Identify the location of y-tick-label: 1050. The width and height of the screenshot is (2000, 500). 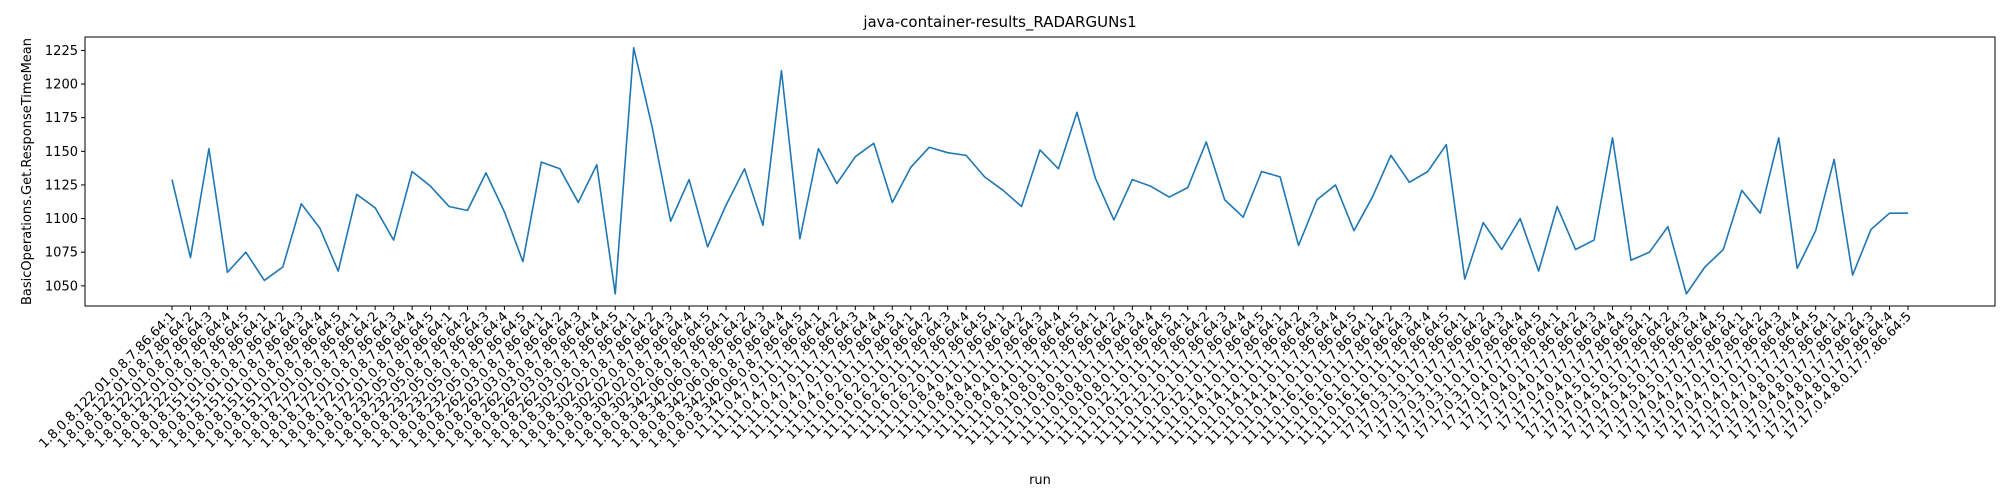
(61, 286).